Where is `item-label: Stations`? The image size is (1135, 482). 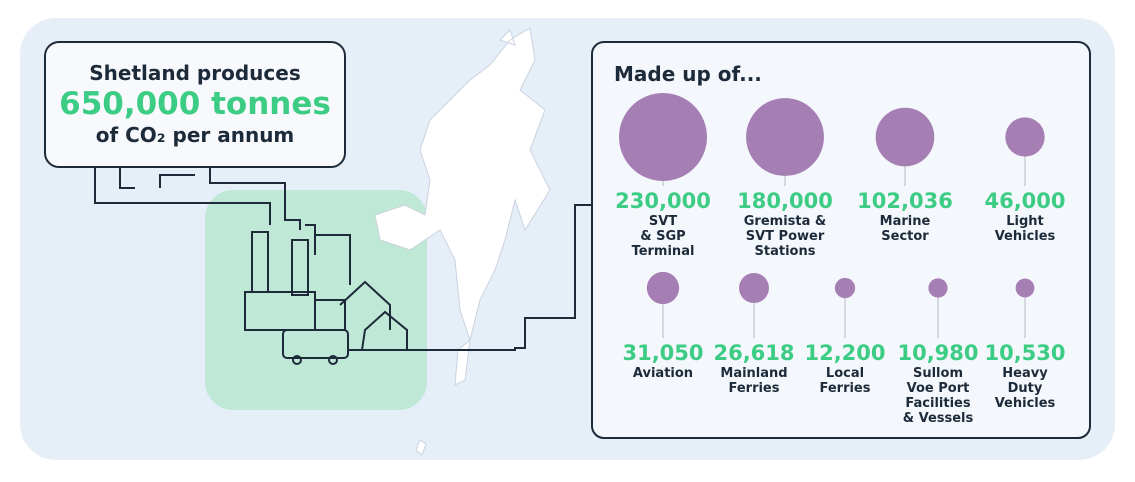
item-label: Stations is located at coordinates (785, 251).